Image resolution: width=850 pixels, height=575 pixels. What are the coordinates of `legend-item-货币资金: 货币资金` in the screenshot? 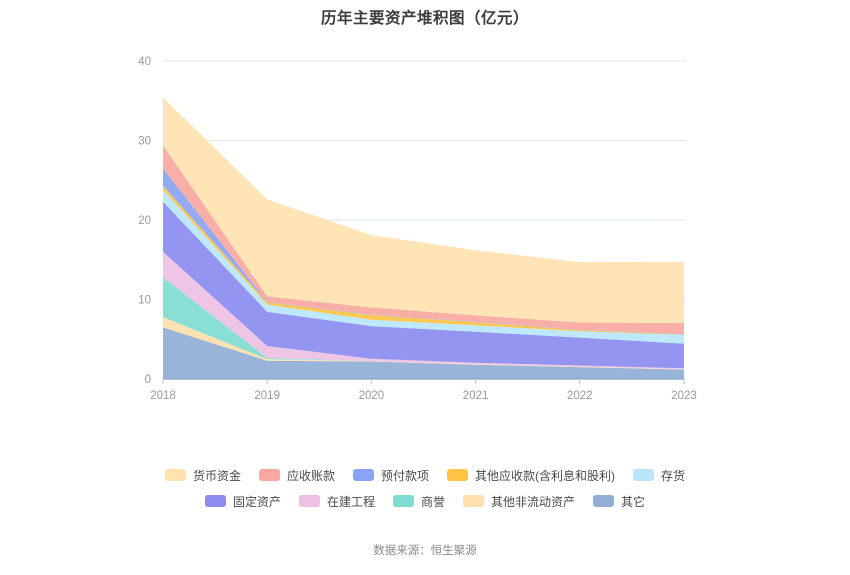 It's located at (202, 475).